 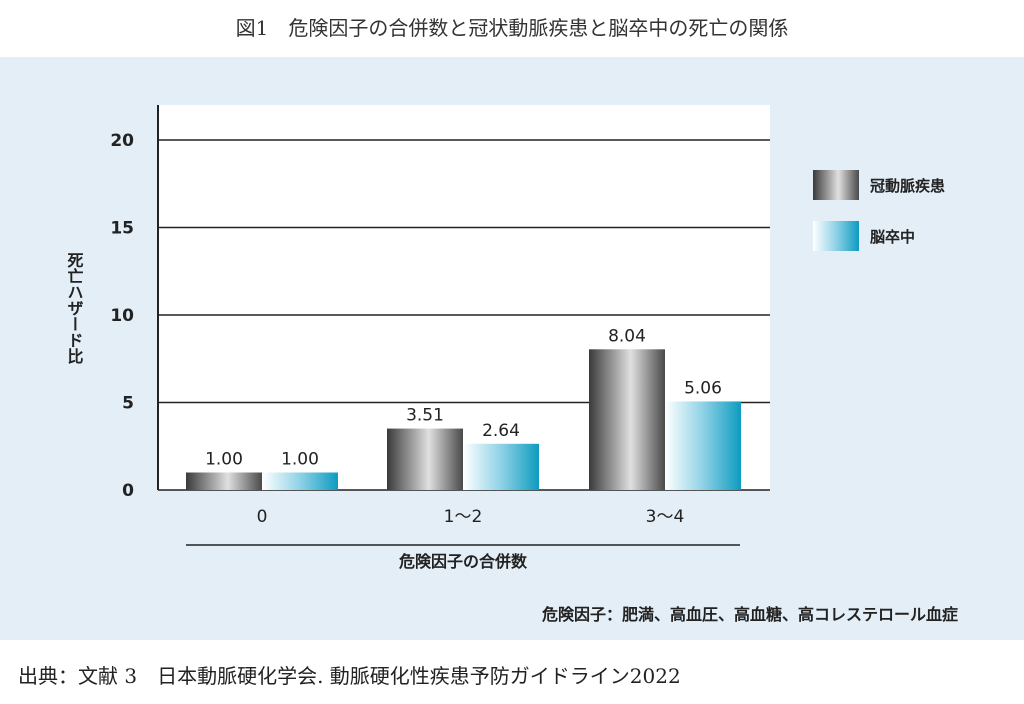 I want to click on y-tick-label: 10, so click(x=122, y=316).